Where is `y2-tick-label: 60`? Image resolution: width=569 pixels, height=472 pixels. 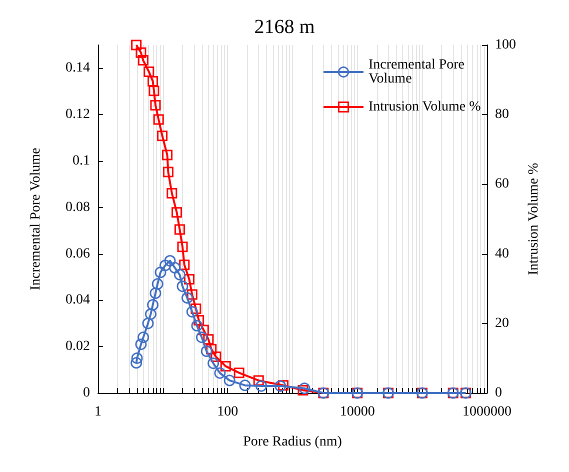 y2-tick-label: 60 is located at coordinates (502, 184).